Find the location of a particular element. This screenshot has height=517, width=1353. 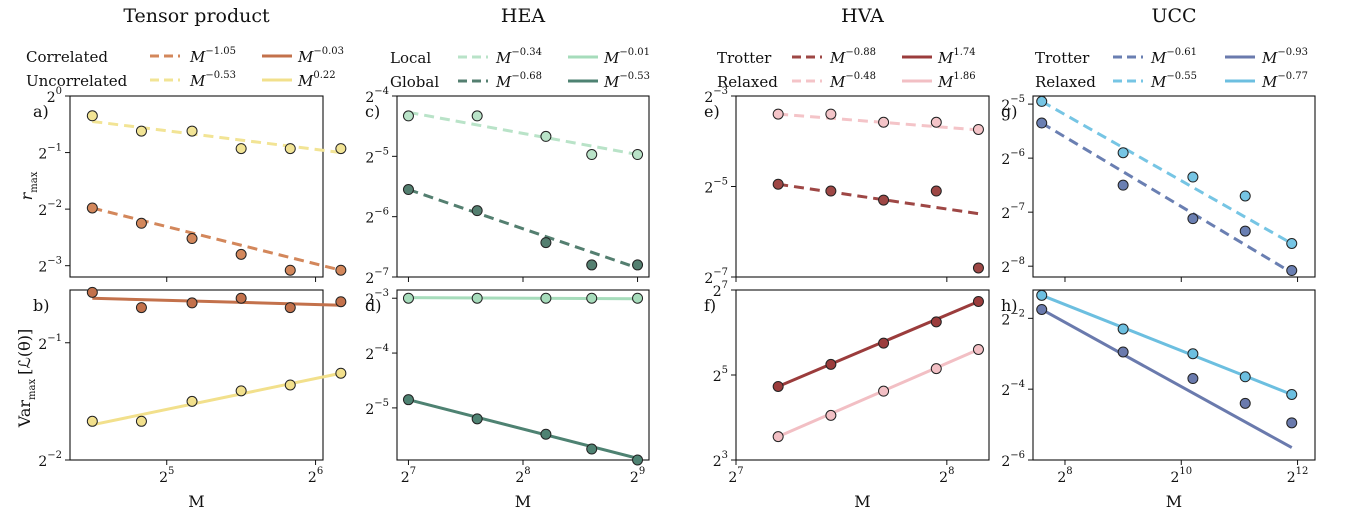

legend-entry-exp: 1.86 is located at coordinates (964, 76).